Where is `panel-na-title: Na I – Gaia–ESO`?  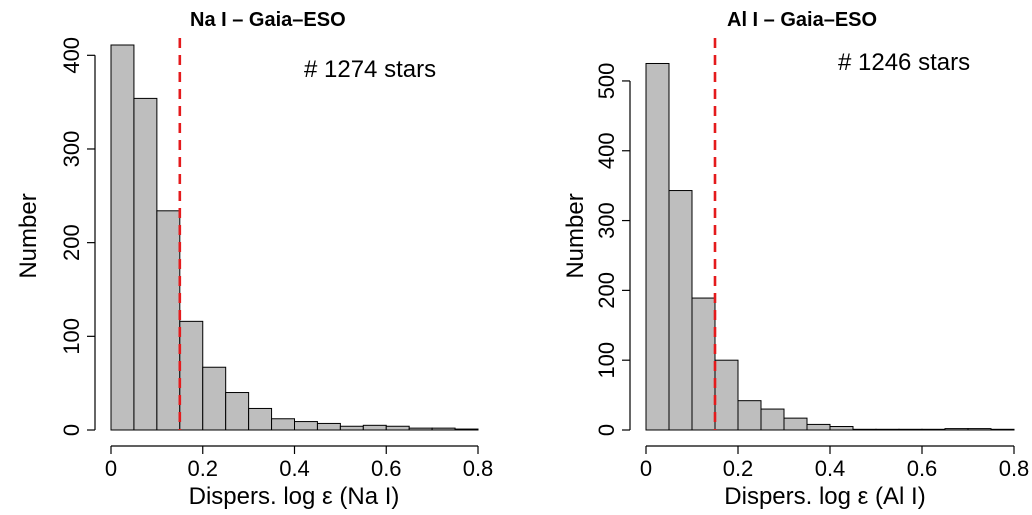
panel-na-title: Na I – Gaia–ESO is located at coordinates (268, 20).